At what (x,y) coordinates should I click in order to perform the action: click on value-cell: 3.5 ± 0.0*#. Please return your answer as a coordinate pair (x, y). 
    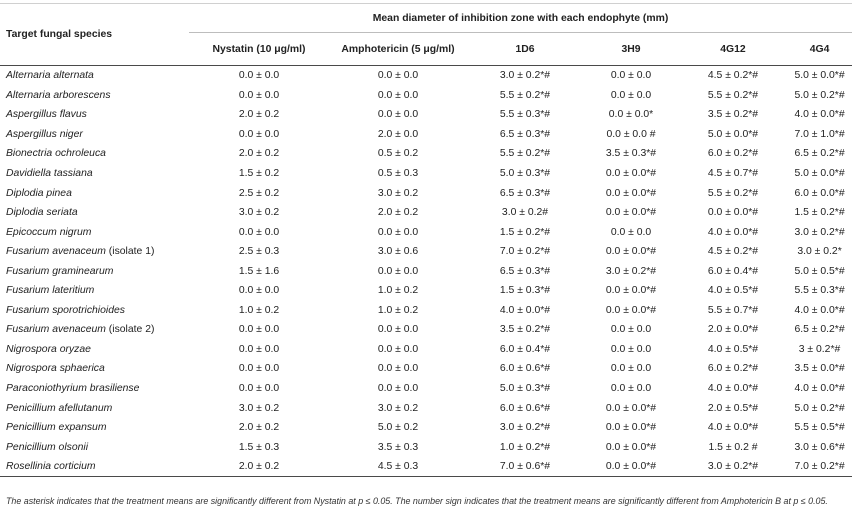
    Looking at the image, I should click on (819, 369).